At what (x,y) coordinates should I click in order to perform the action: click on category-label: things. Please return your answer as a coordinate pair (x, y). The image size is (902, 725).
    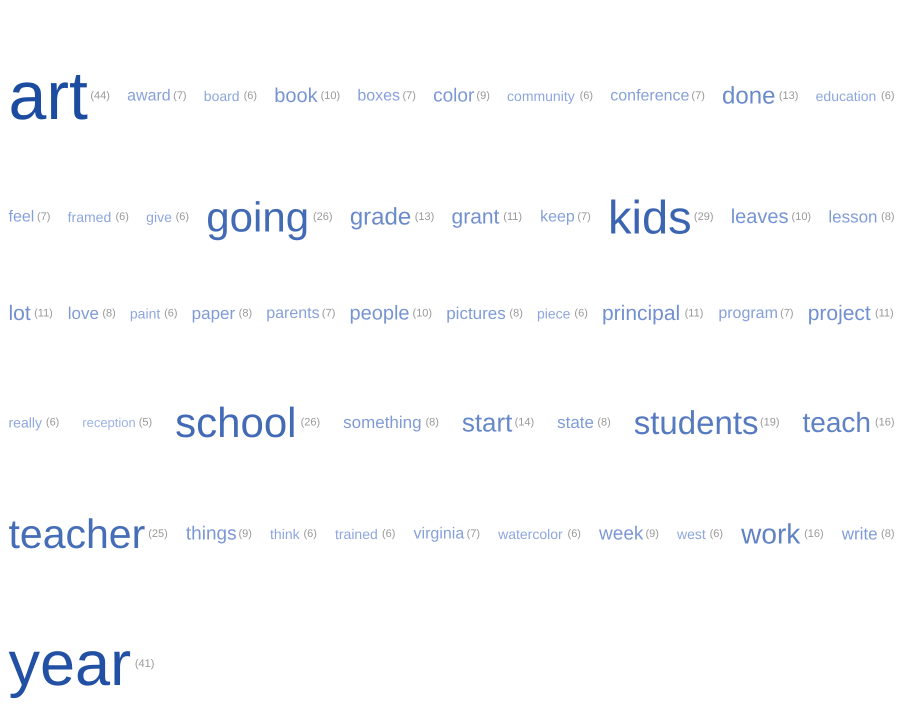
    Looking at the image, I should click on (211, 534).